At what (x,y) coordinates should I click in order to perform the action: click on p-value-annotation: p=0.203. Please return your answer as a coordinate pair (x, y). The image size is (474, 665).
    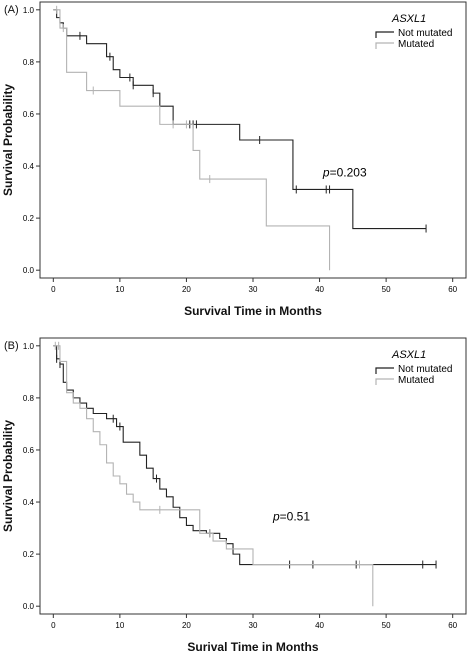
    Looking at the image, I should click on (344, 172).